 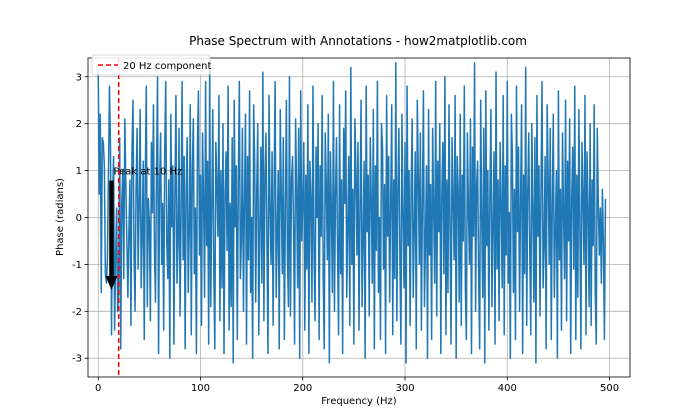 What do you see at coordinates (167, 66) in the screenshot?
I see `legend-entry-label: 20 Hz component` at bounding box center [167, 66].